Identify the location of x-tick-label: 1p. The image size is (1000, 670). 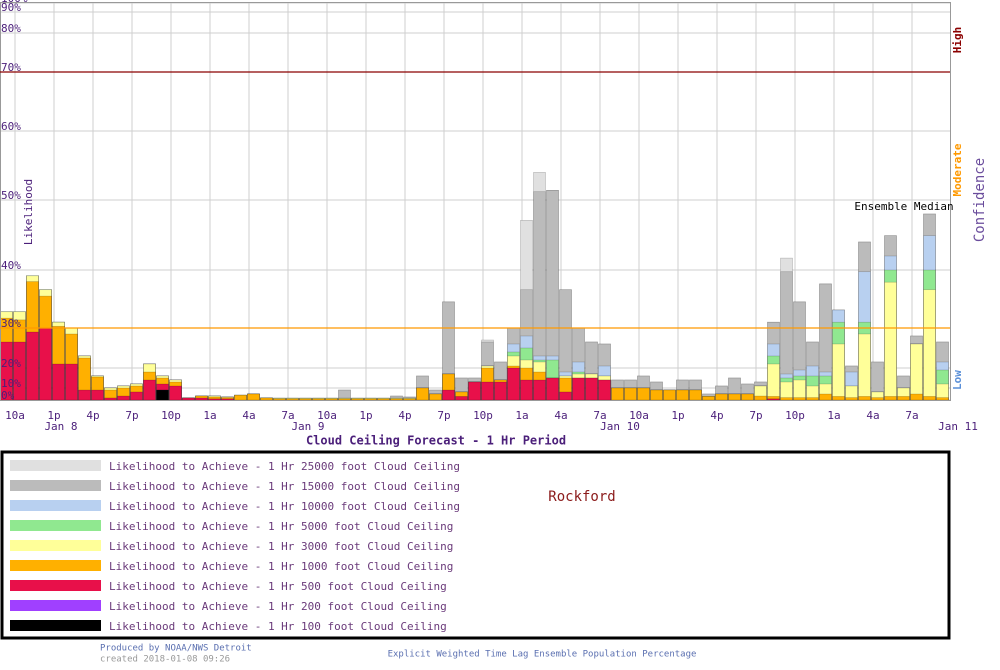
(677, 415).